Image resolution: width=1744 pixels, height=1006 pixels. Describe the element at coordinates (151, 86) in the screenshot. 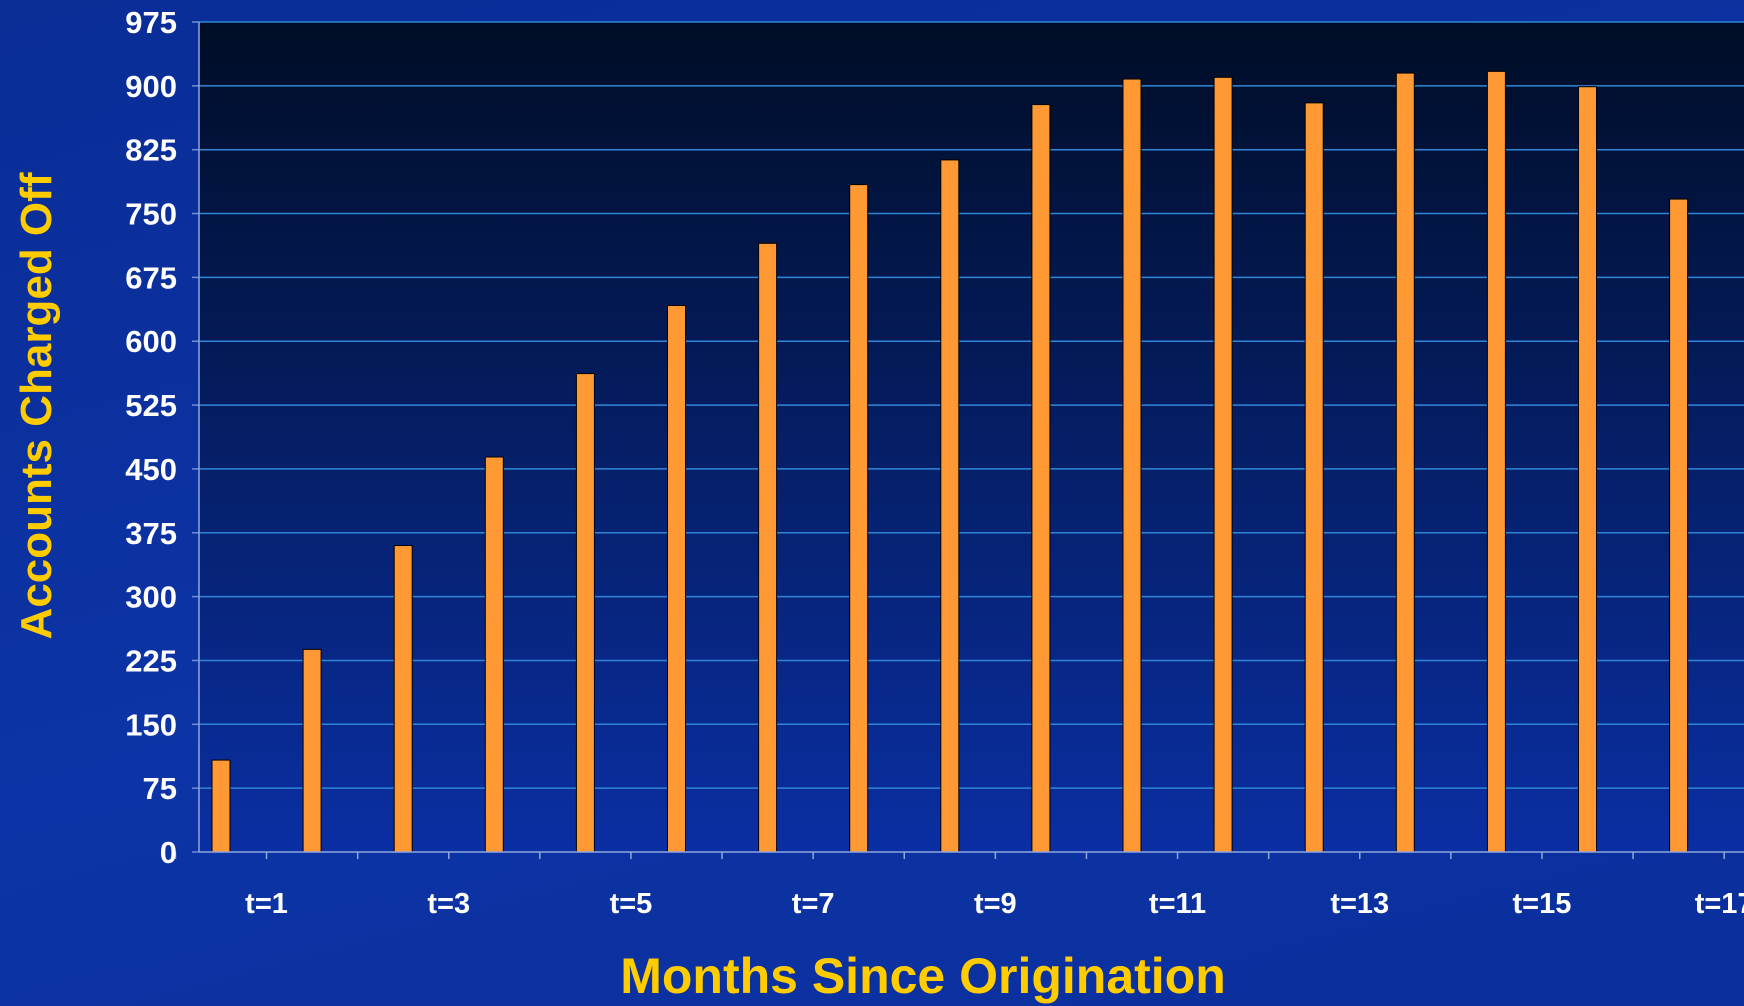

I see `y-tick-label: 900` at that location.